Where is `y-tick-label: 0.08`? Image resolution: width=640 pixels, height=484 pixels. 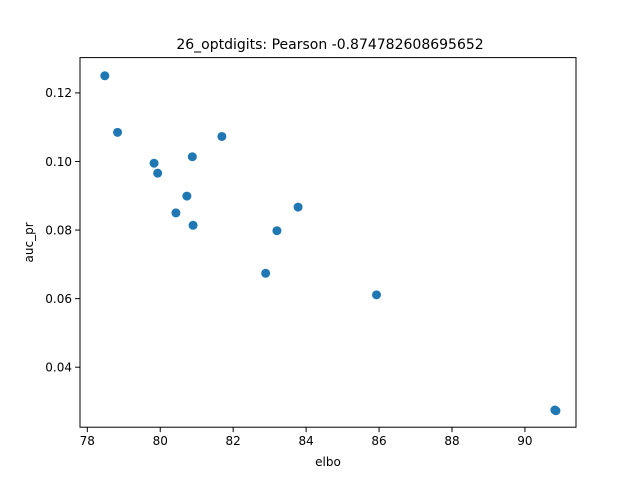
y-tick-label: 0.08 is located at coordinates (58, 230).